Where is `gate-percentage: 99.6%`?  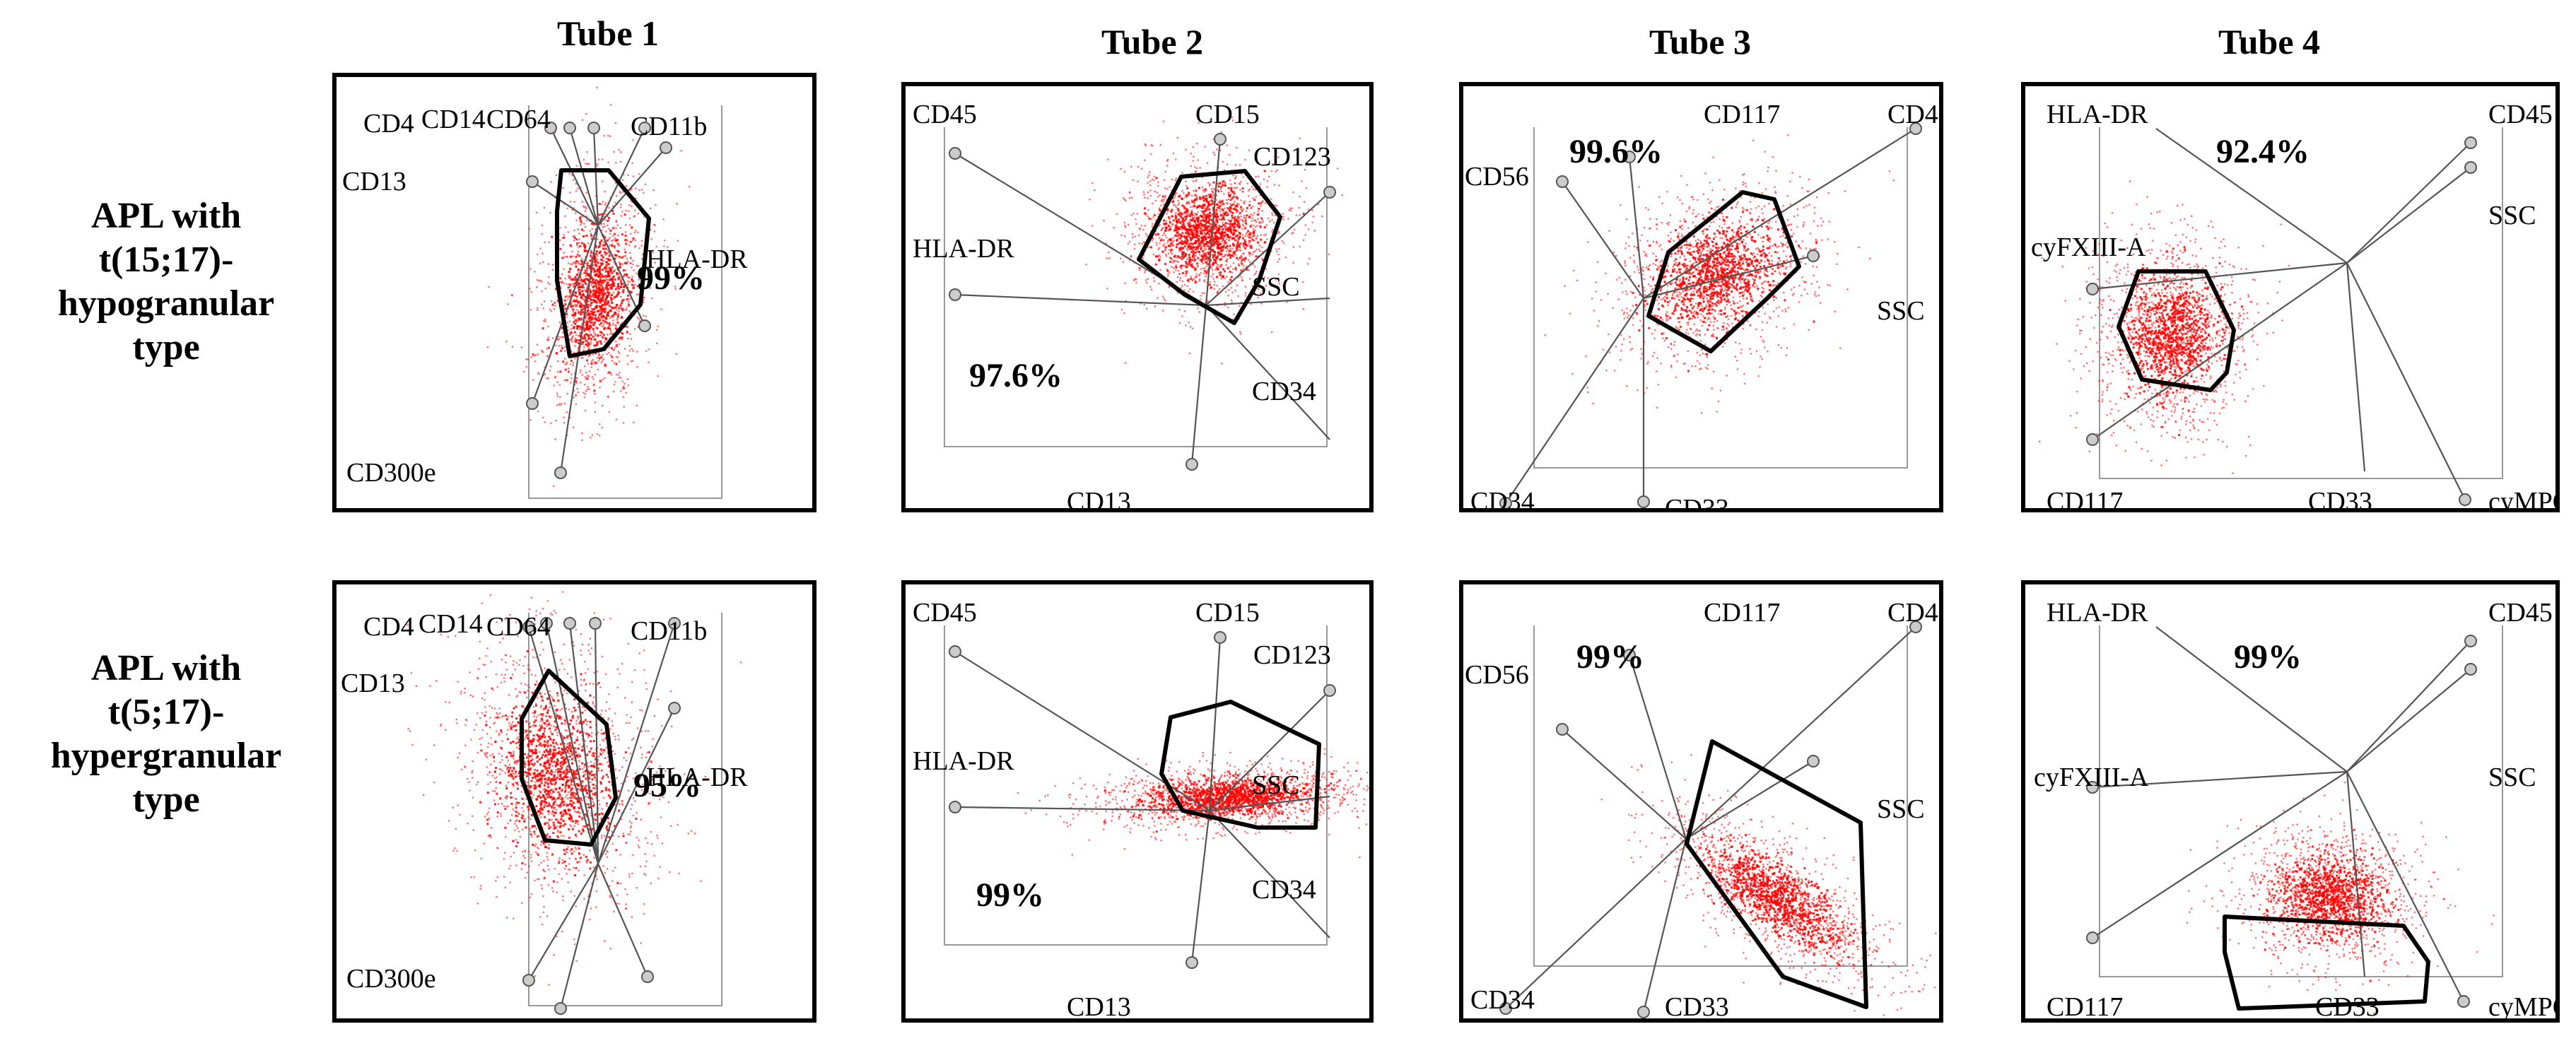
gate-percentage: 99.6% is located at coordinates (1616, 151).